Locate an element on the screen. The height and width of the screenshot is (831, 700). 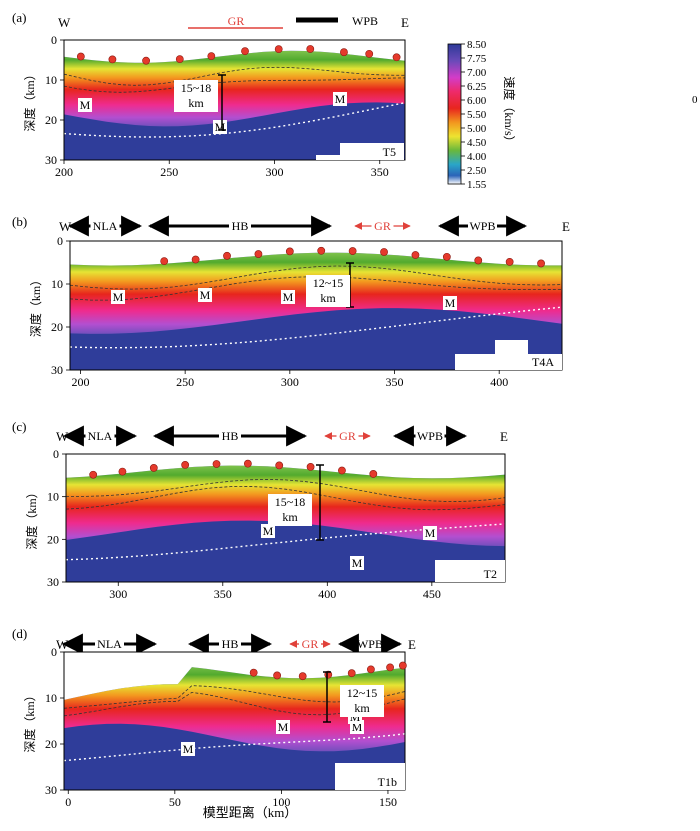
crust-velocity-body is located at coordinates (234, 83).